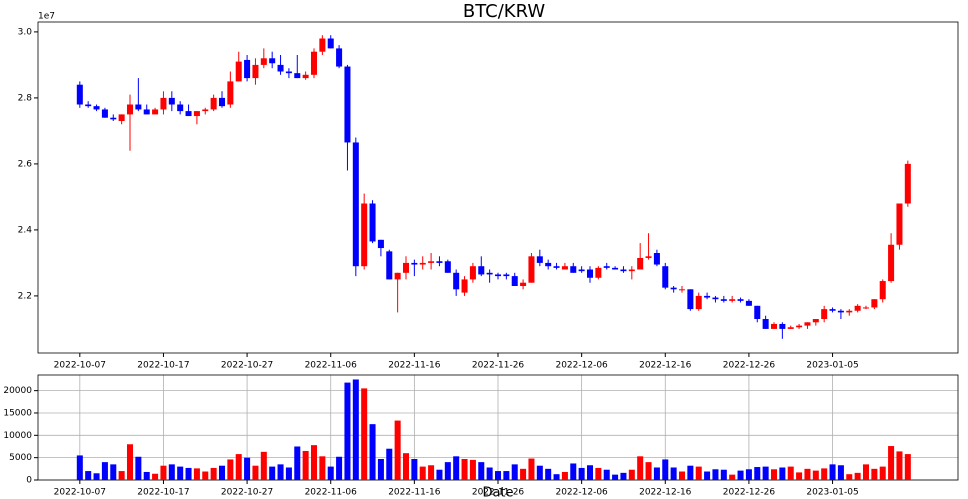 Image resolution: width=968 pixels, height=499 pixels. What do you see at coordinates (17, 436) in the screenshot?
I see `y-tick-label: 10000` at bounding box center [17, 436].